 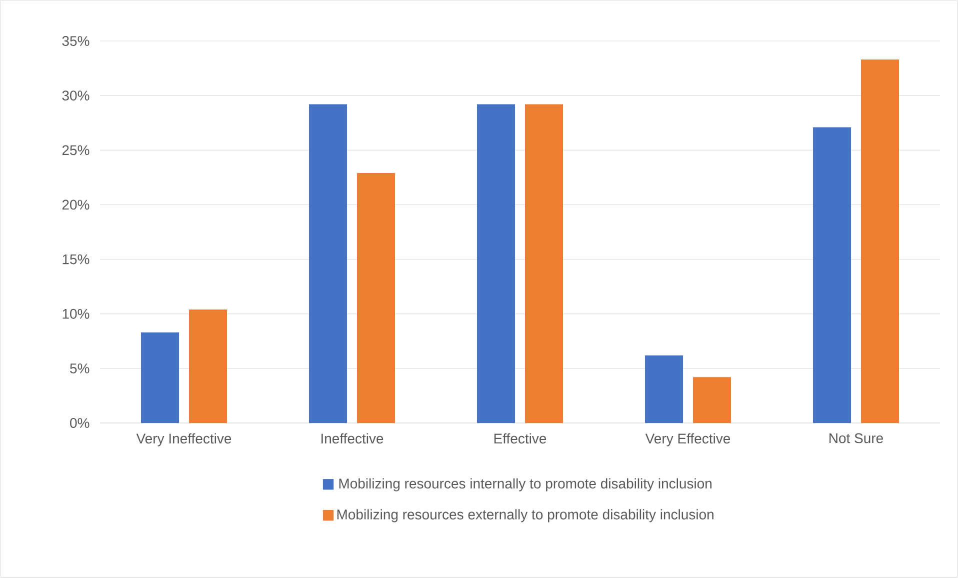 I want to click on y-tick-label: 25%, so click(x=76, y=150).